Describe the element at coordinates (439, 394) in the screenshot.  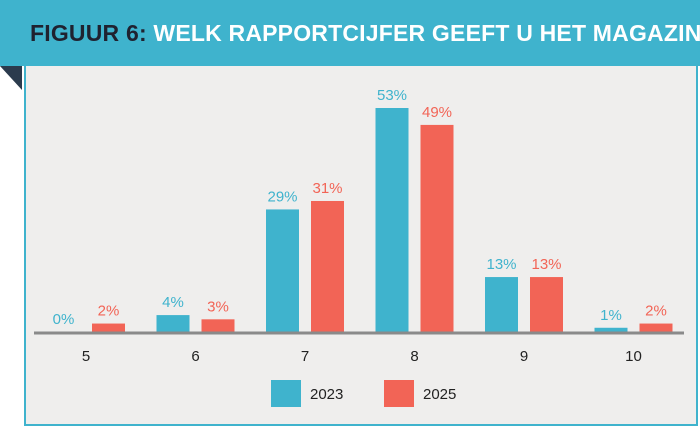
I see `legend-label-2025: 2025` at that location.